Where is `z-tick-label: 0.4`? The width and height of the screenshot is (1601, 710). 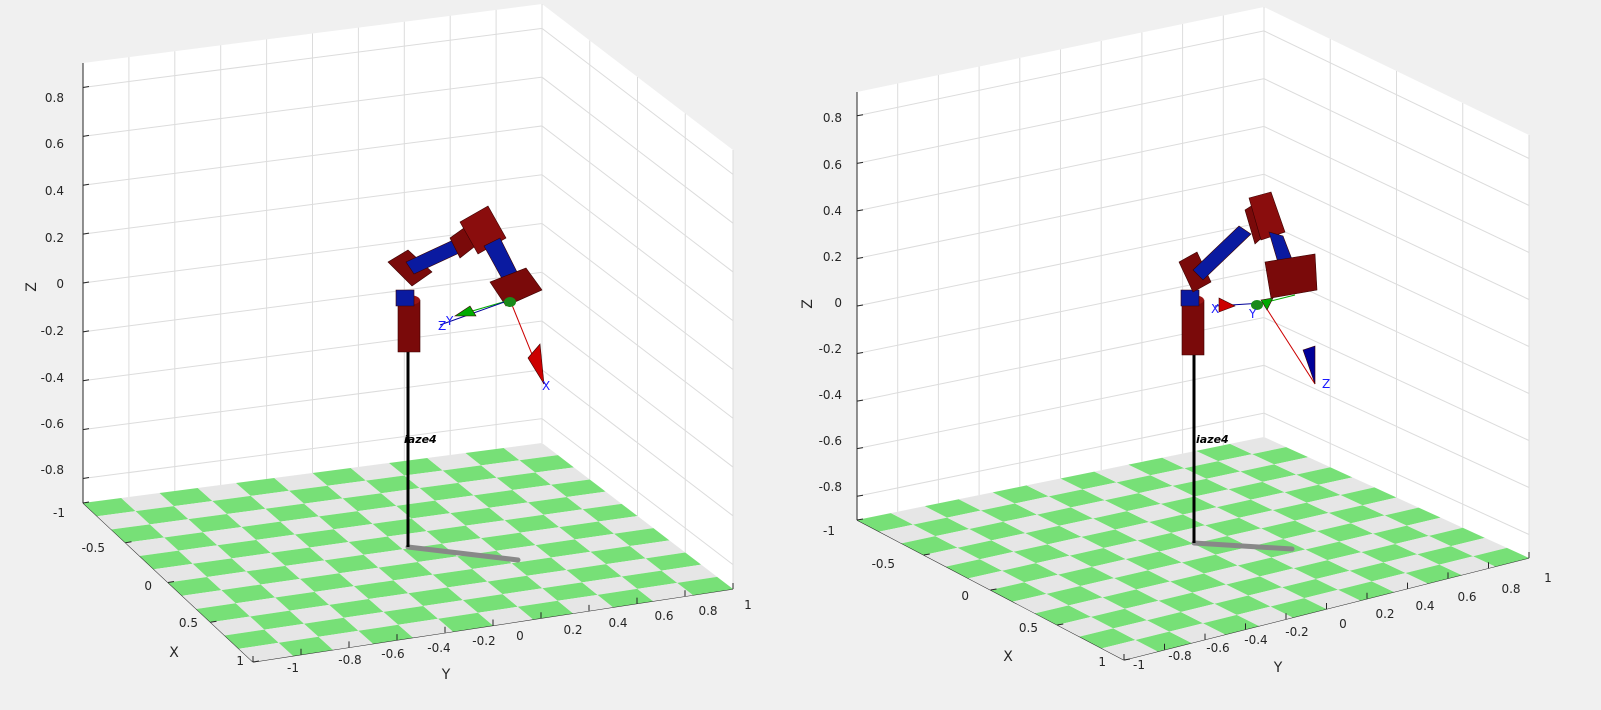 z-tick-label: 0.4 is located at coordinates (54, 191).